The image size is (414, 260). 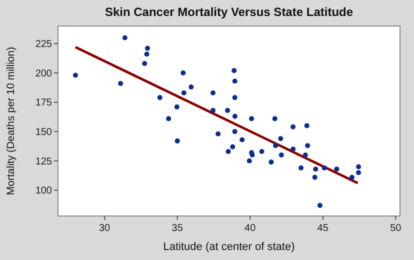 What do you see at coordinates (178, 228) in the screenshot?
I see `x-tick-label: 35` at bounding box center [178, 228].